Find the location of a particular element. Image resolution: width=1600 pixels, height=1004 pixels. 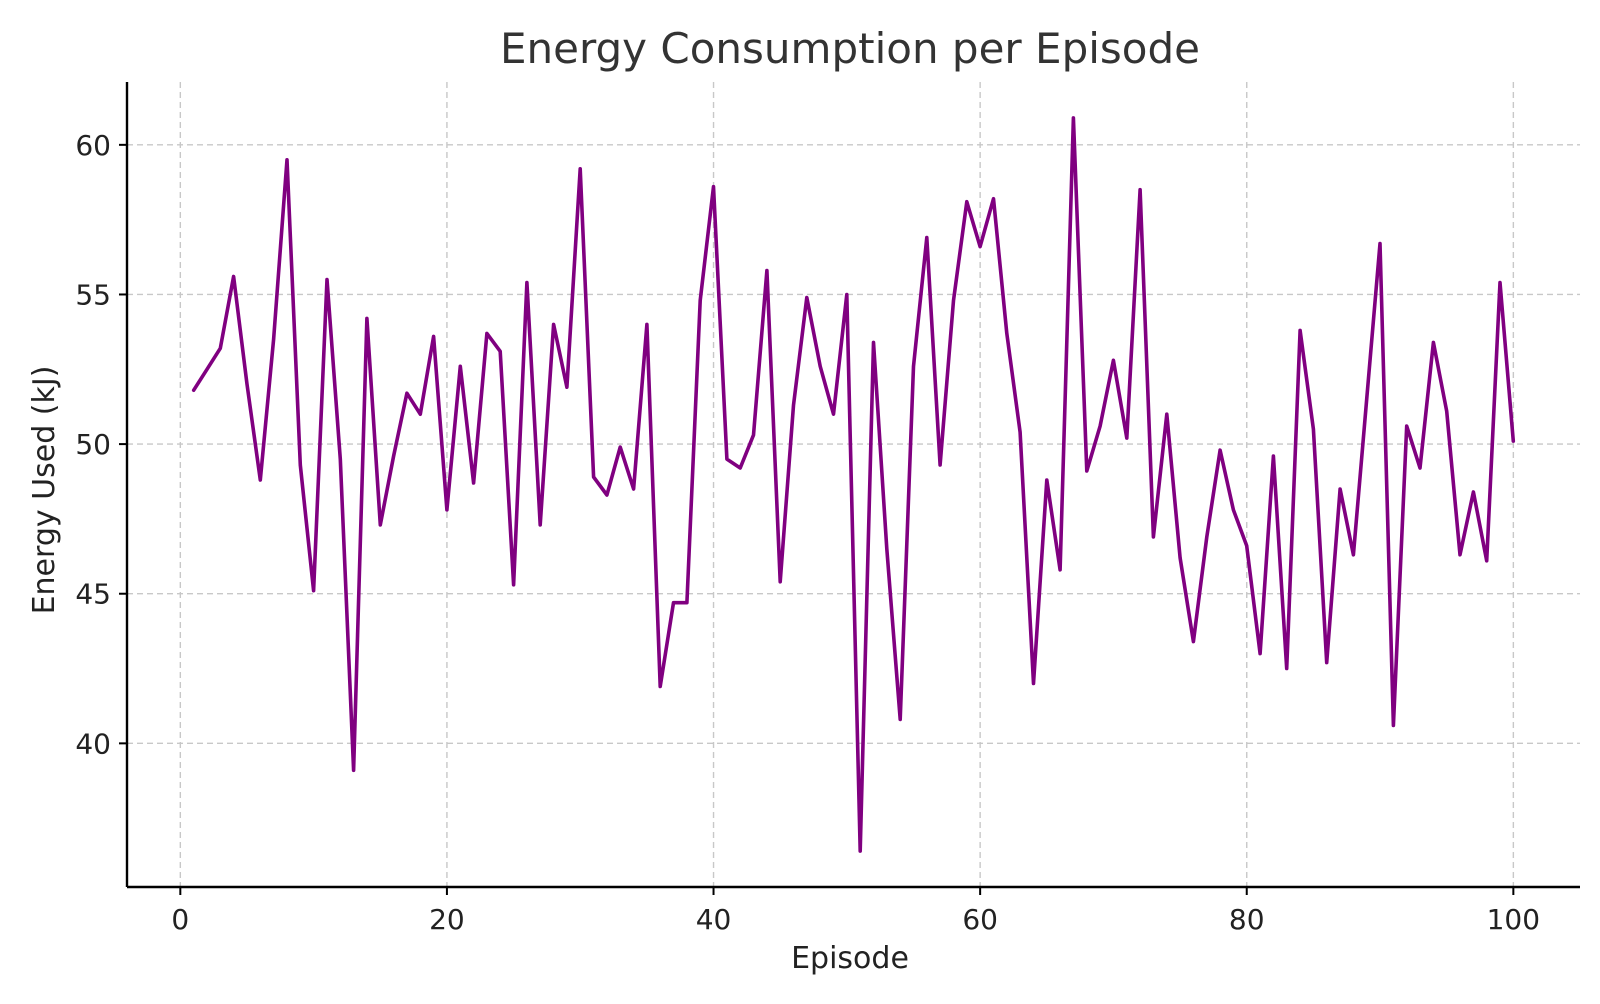

x-tick-label: 20 is located at coordinates (447, 919).